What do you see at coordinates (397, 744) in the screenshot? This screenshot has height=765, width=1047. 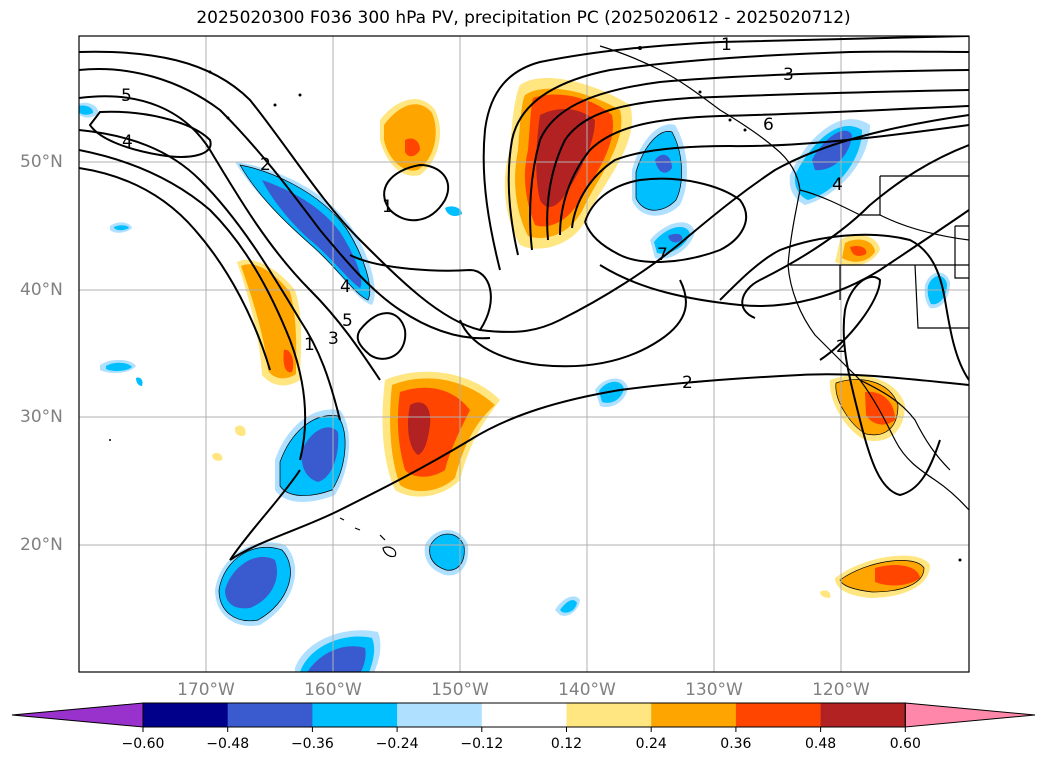 I see `colorbar-tick-label: −0.24` at bounding box center [397, 744].